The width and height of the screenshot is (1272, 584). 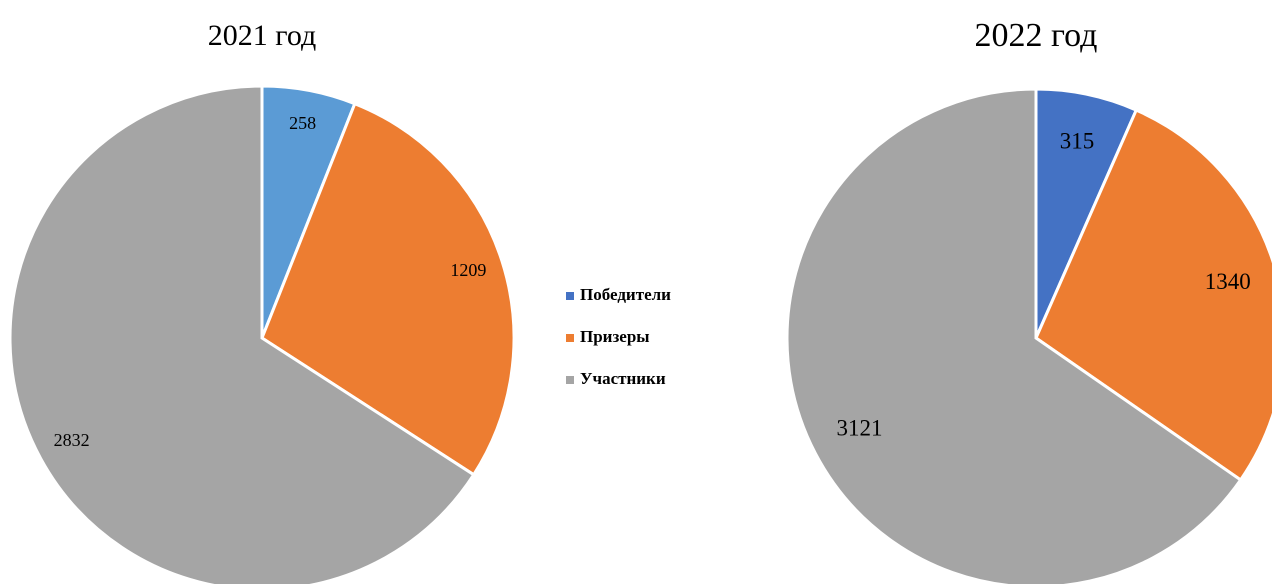 What do you see at coordinates (623, 378) in the screenshot?
I see `legend-label: Участники` at bounding box center [623, 378].